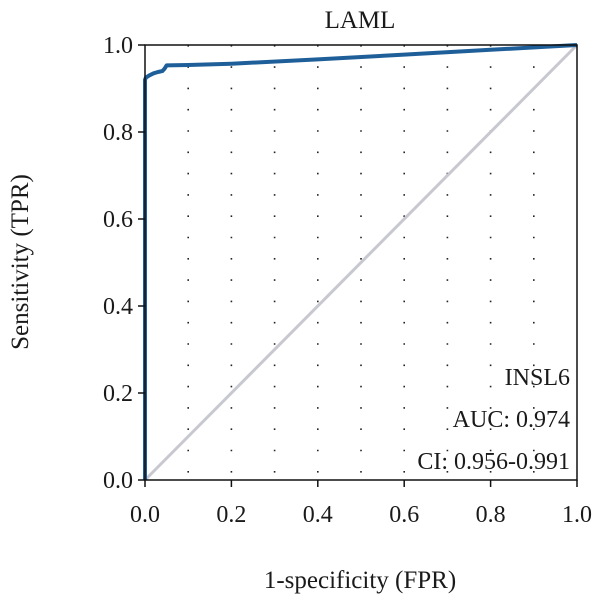 This screenshot has height=612, width=600. What do you see at coordinates (318, 515) in the screenshot?
I see `x-tick-label: 0.4` at bounding box center [318, 515].